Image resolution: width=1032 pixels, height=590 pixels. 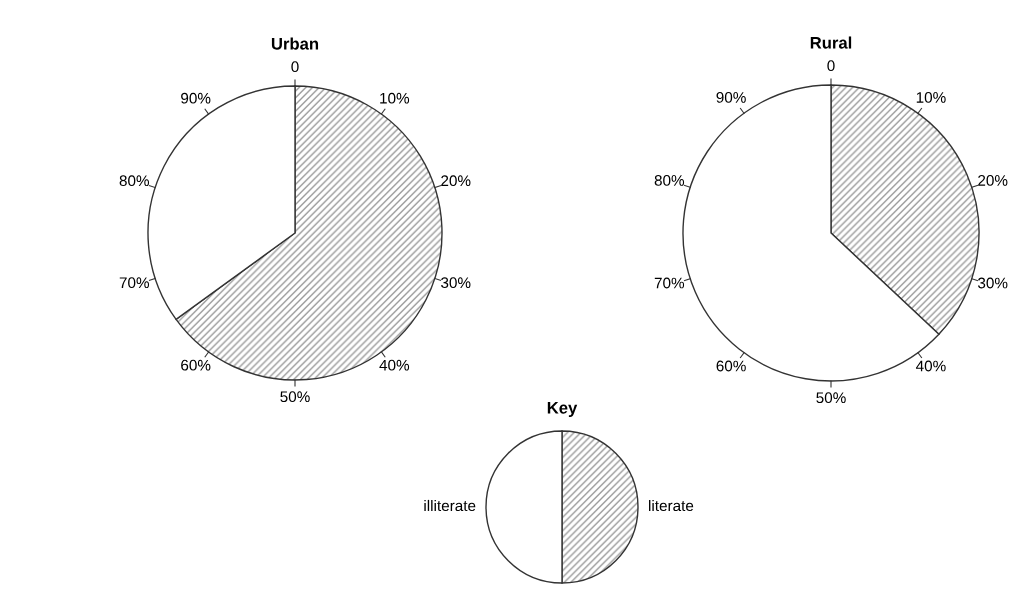 What do you see at coordinates (831, 42) in the screenshot?
I see `chart-title: Rural` at bounding box center [831, 42].